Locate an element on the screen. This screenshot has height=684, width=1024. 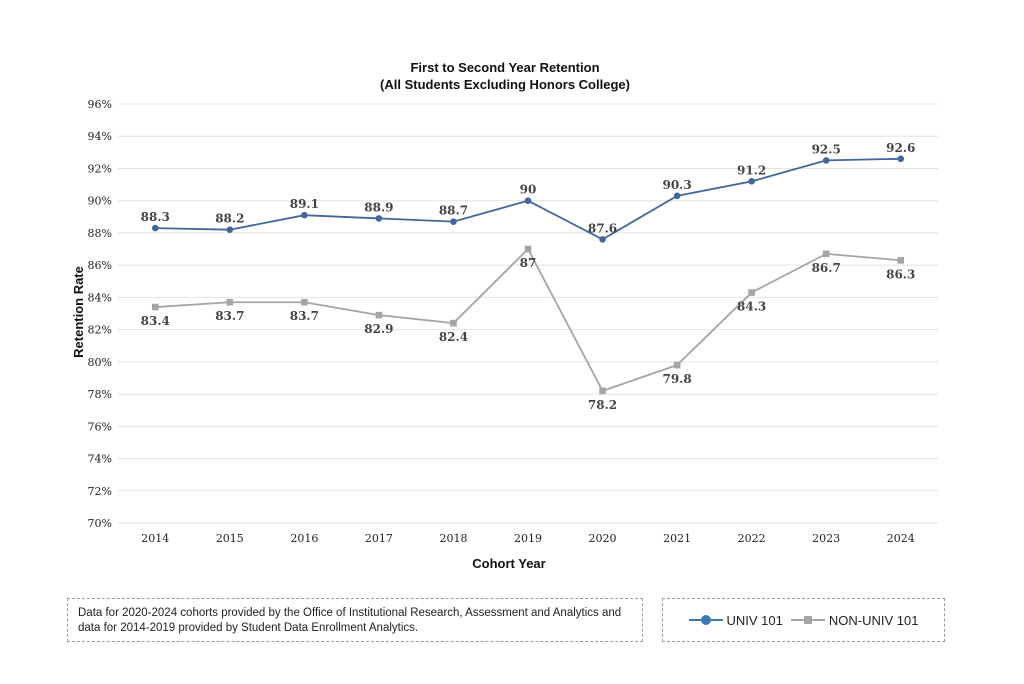
data-label: 92.5 is located at coordinates (826, 149).